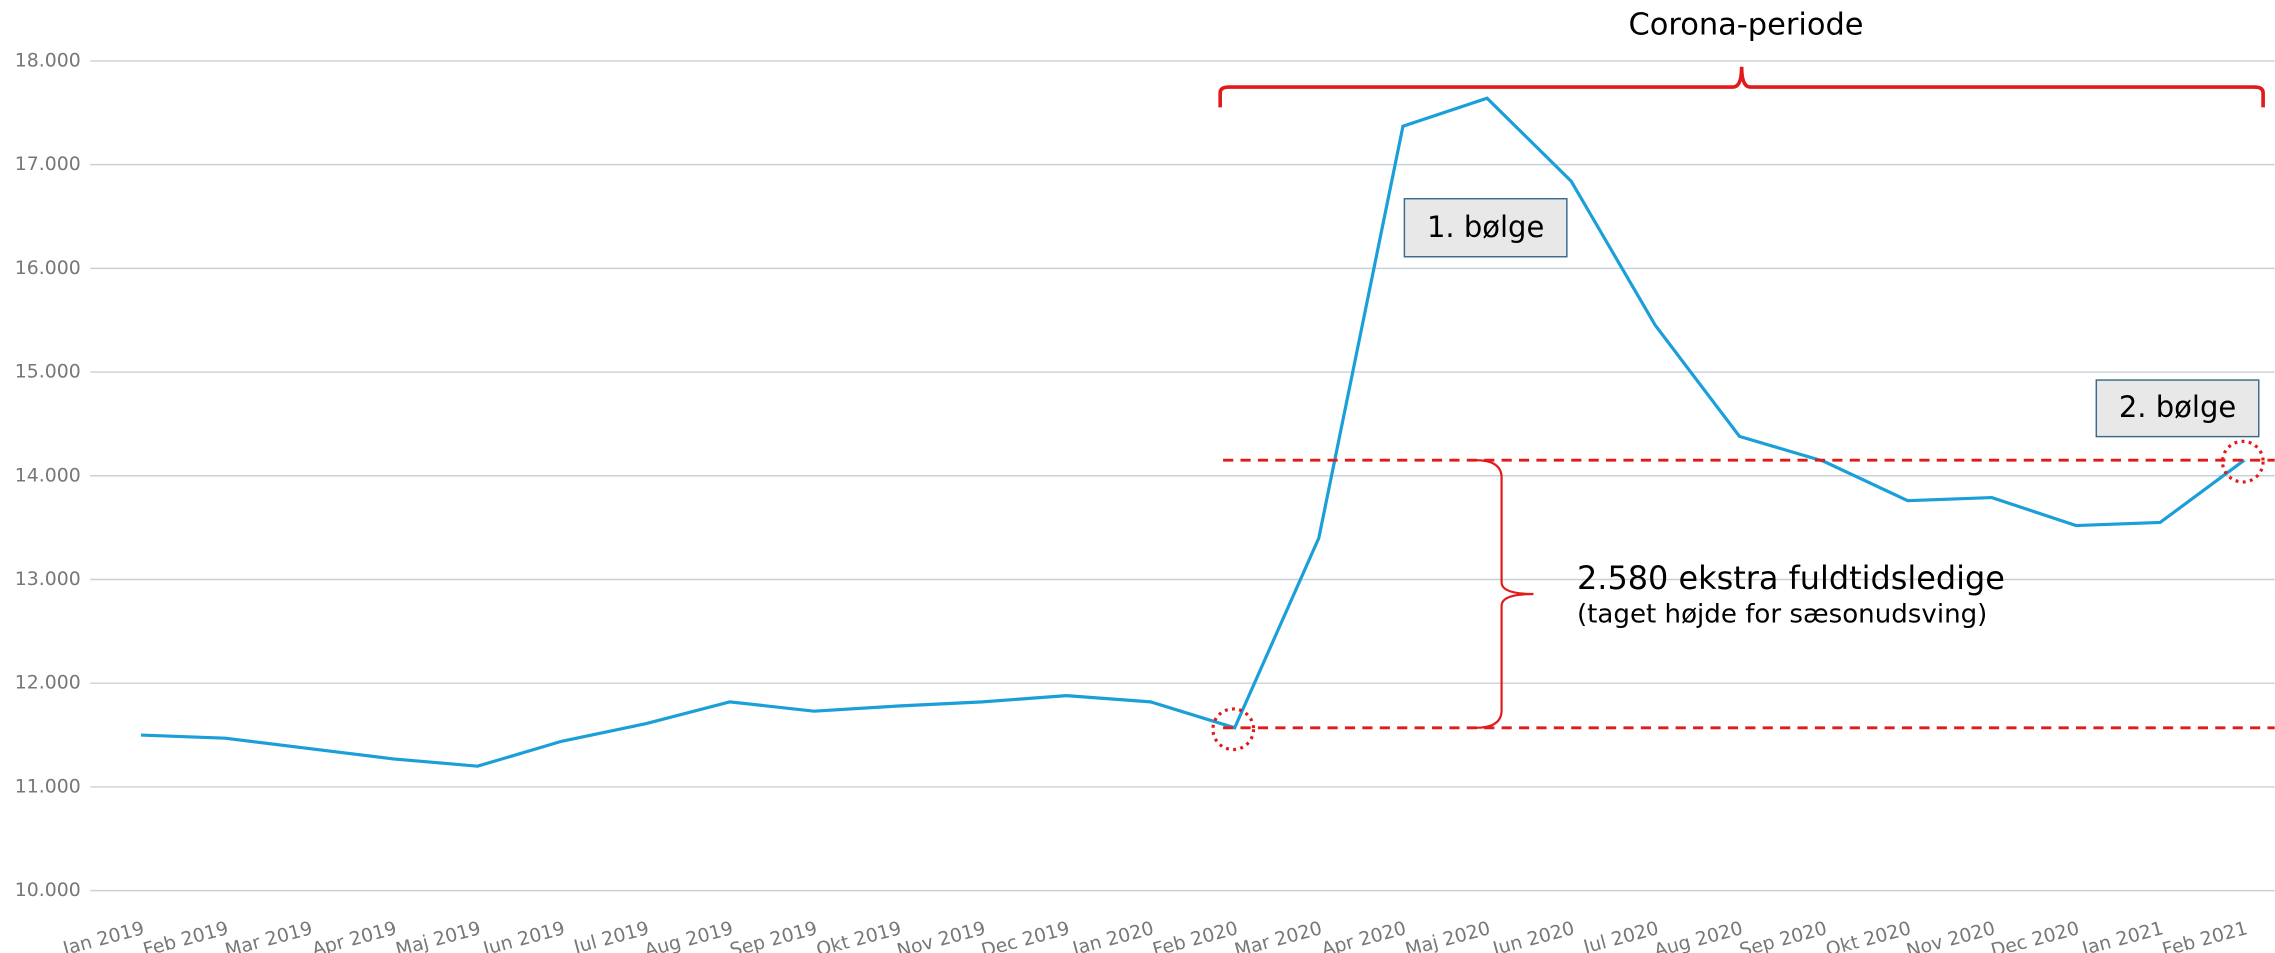 This screenshot has height=953, width=2275. I want to click on x-tick-label: Jan 2020, so click(1113, 935).